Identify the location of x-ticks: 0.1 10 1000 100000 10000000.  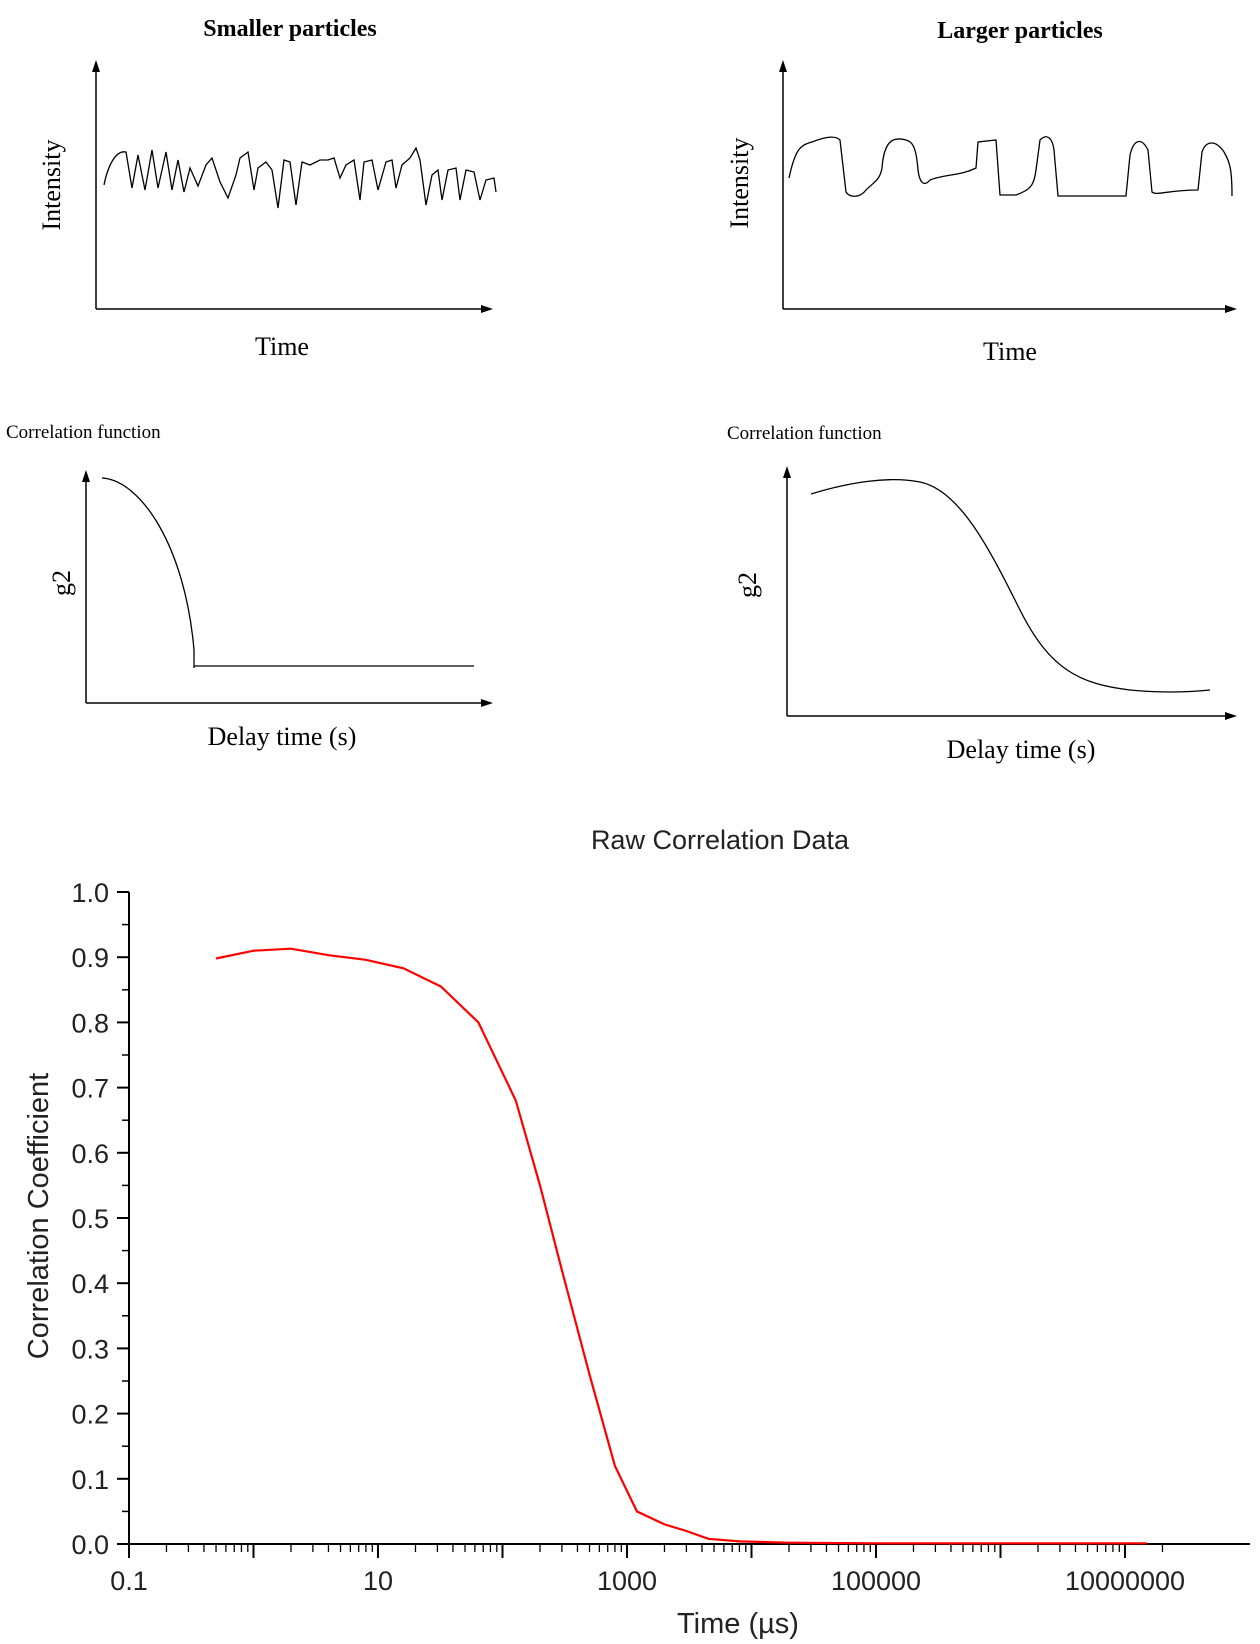
(647, 1570).